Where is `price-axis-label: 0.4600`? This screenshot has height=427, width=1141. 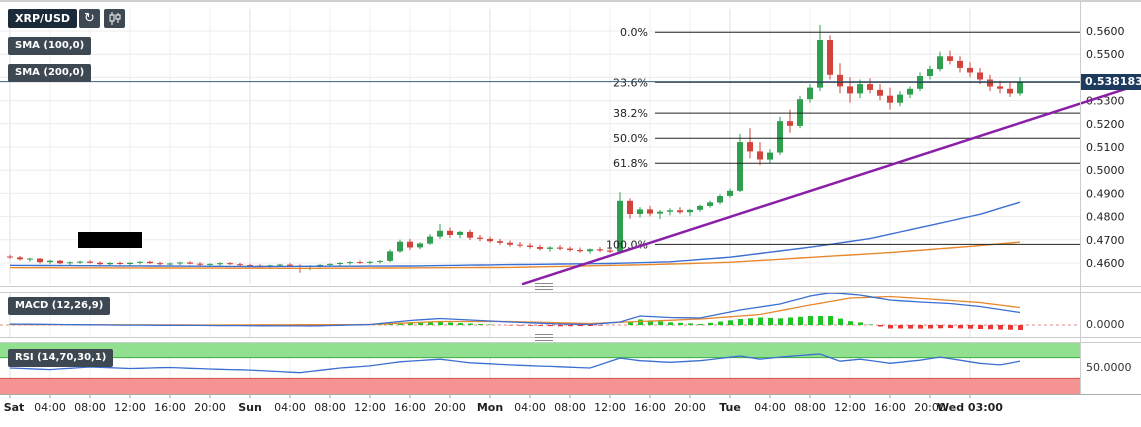
price-axis-label: 0.4600 is located at coordinates (1105, 263).